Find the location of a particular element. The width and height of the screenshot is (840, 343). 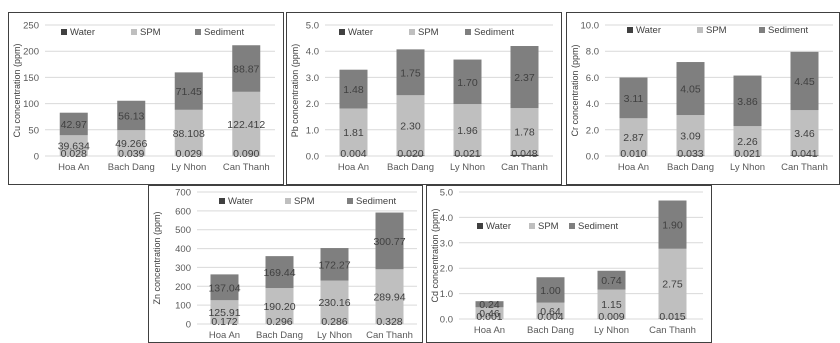

zn-legend-swatch-spm is located at coordinates (288, 201).